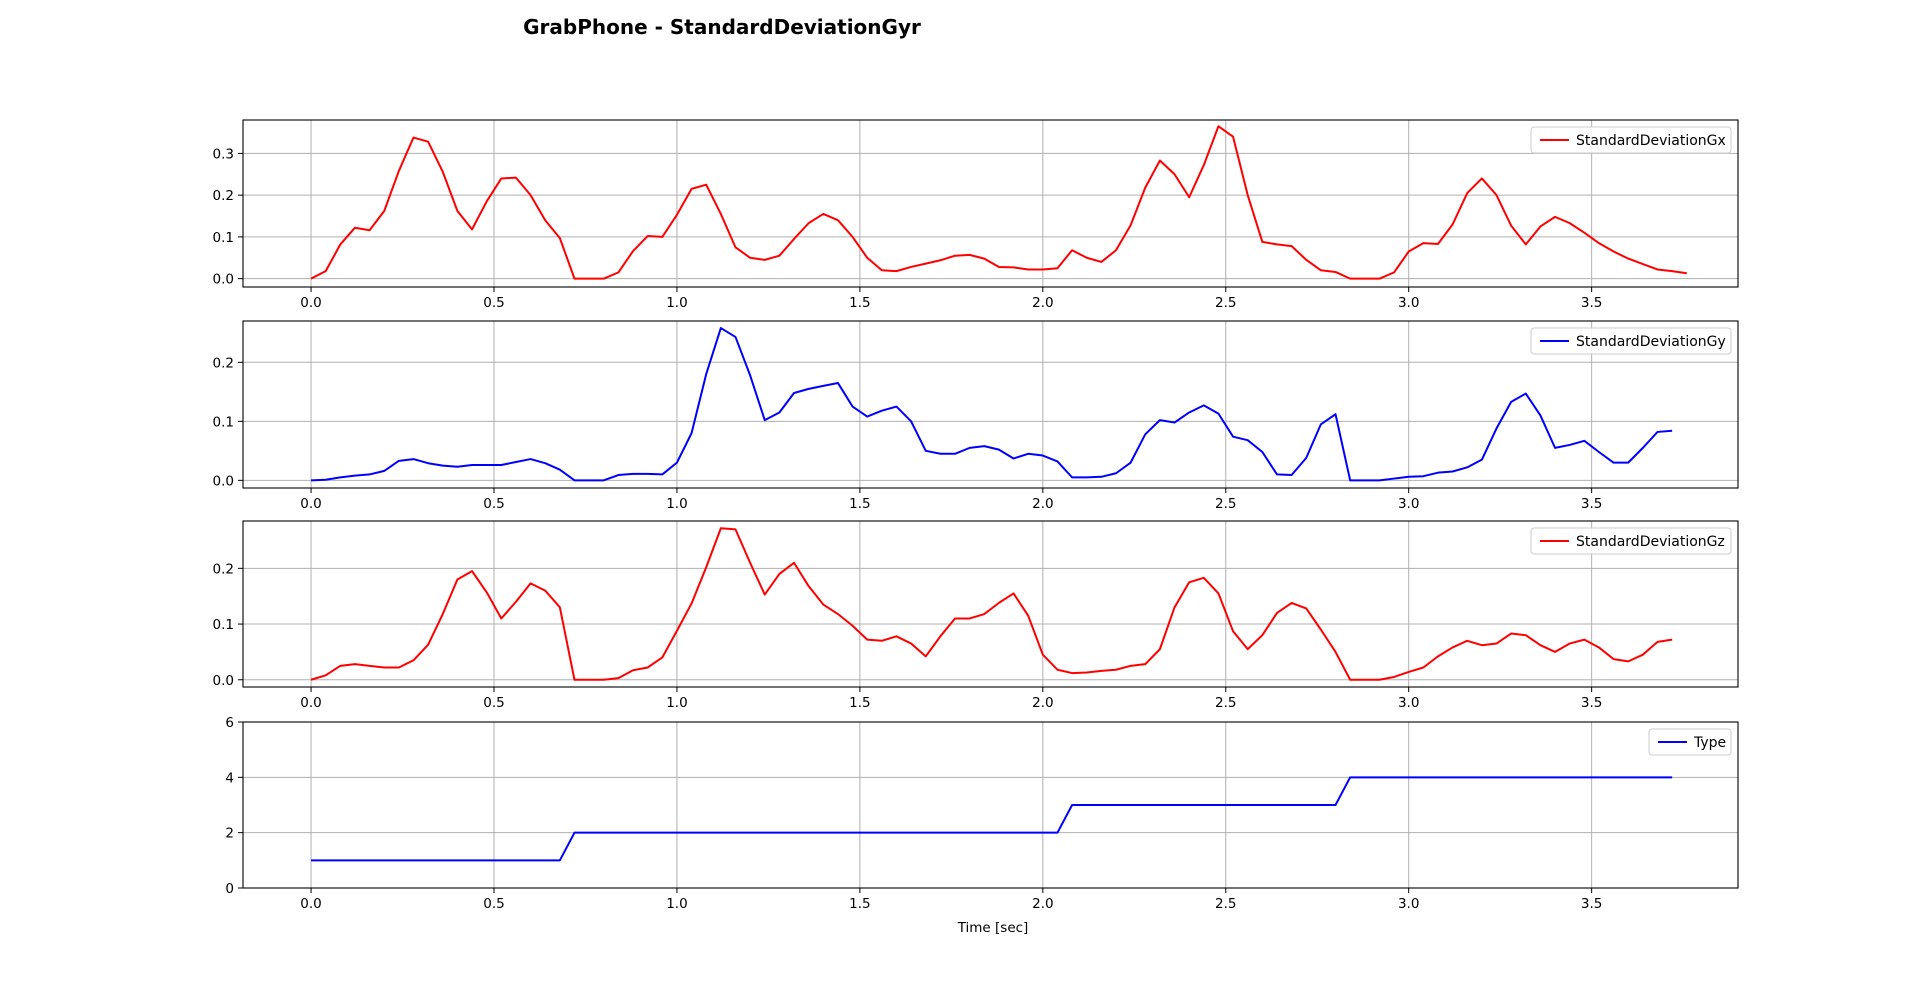 The image size is (1920, 993). Describe the element at coordinates (998, 202) in the screenshot. I see `series-line-StandardDeviationGx` at that location.